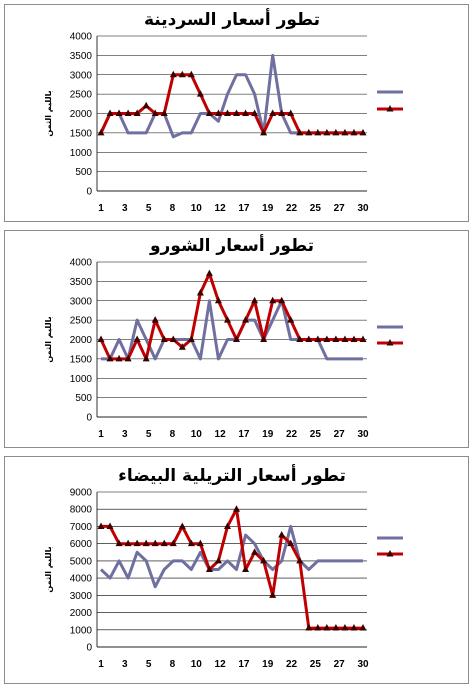 Image resolution: width=475 pixels, height=693 pixels. What do you see at coordinates (232, 475) in the screenshot?
I see `chart-title: تطور أسعار التريلية البيضاء` at bounding box center [232, 475].